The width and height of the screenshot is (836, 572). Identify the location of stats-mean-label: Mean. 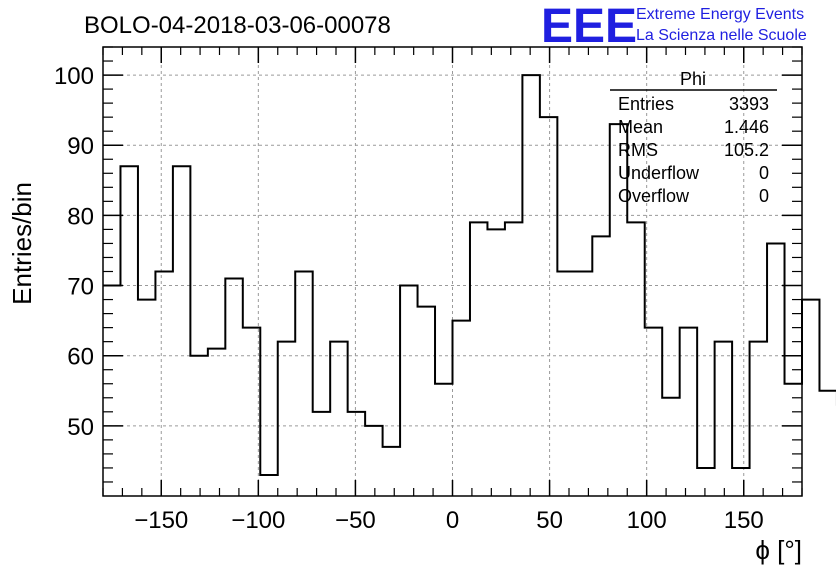
(640, 127).